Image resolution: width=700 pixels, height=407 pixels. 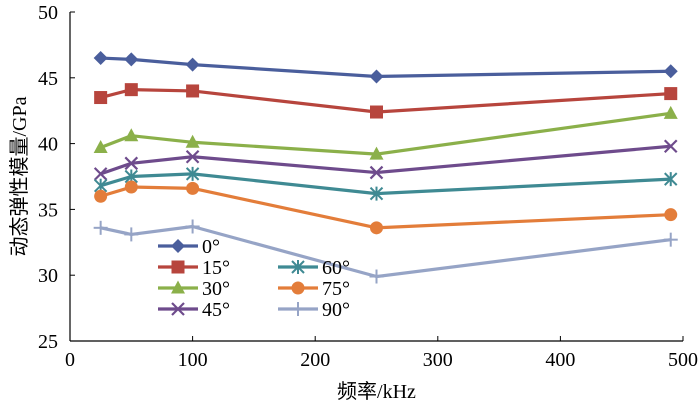 What do you see at coordinates (560, 360) in the screenshot?
I see `x-tick-label: 400` at bounding box center [560, 360].